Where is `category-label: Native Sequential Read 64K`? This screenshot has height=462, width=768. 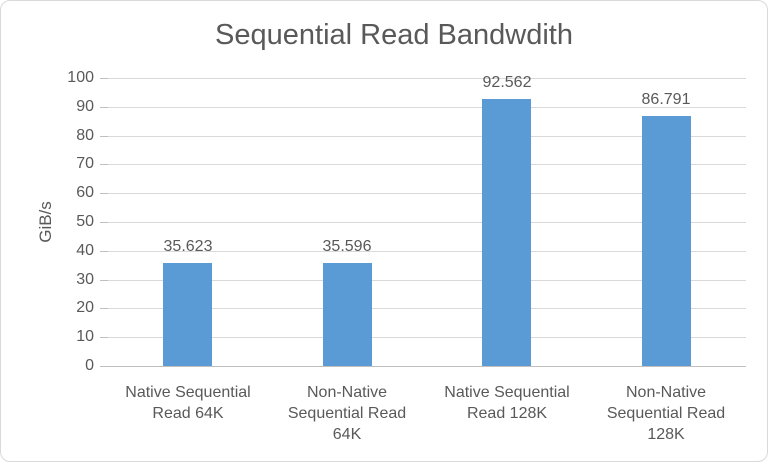
category-label: Native Sequential Read 64K is located at coordinates (188, 403).